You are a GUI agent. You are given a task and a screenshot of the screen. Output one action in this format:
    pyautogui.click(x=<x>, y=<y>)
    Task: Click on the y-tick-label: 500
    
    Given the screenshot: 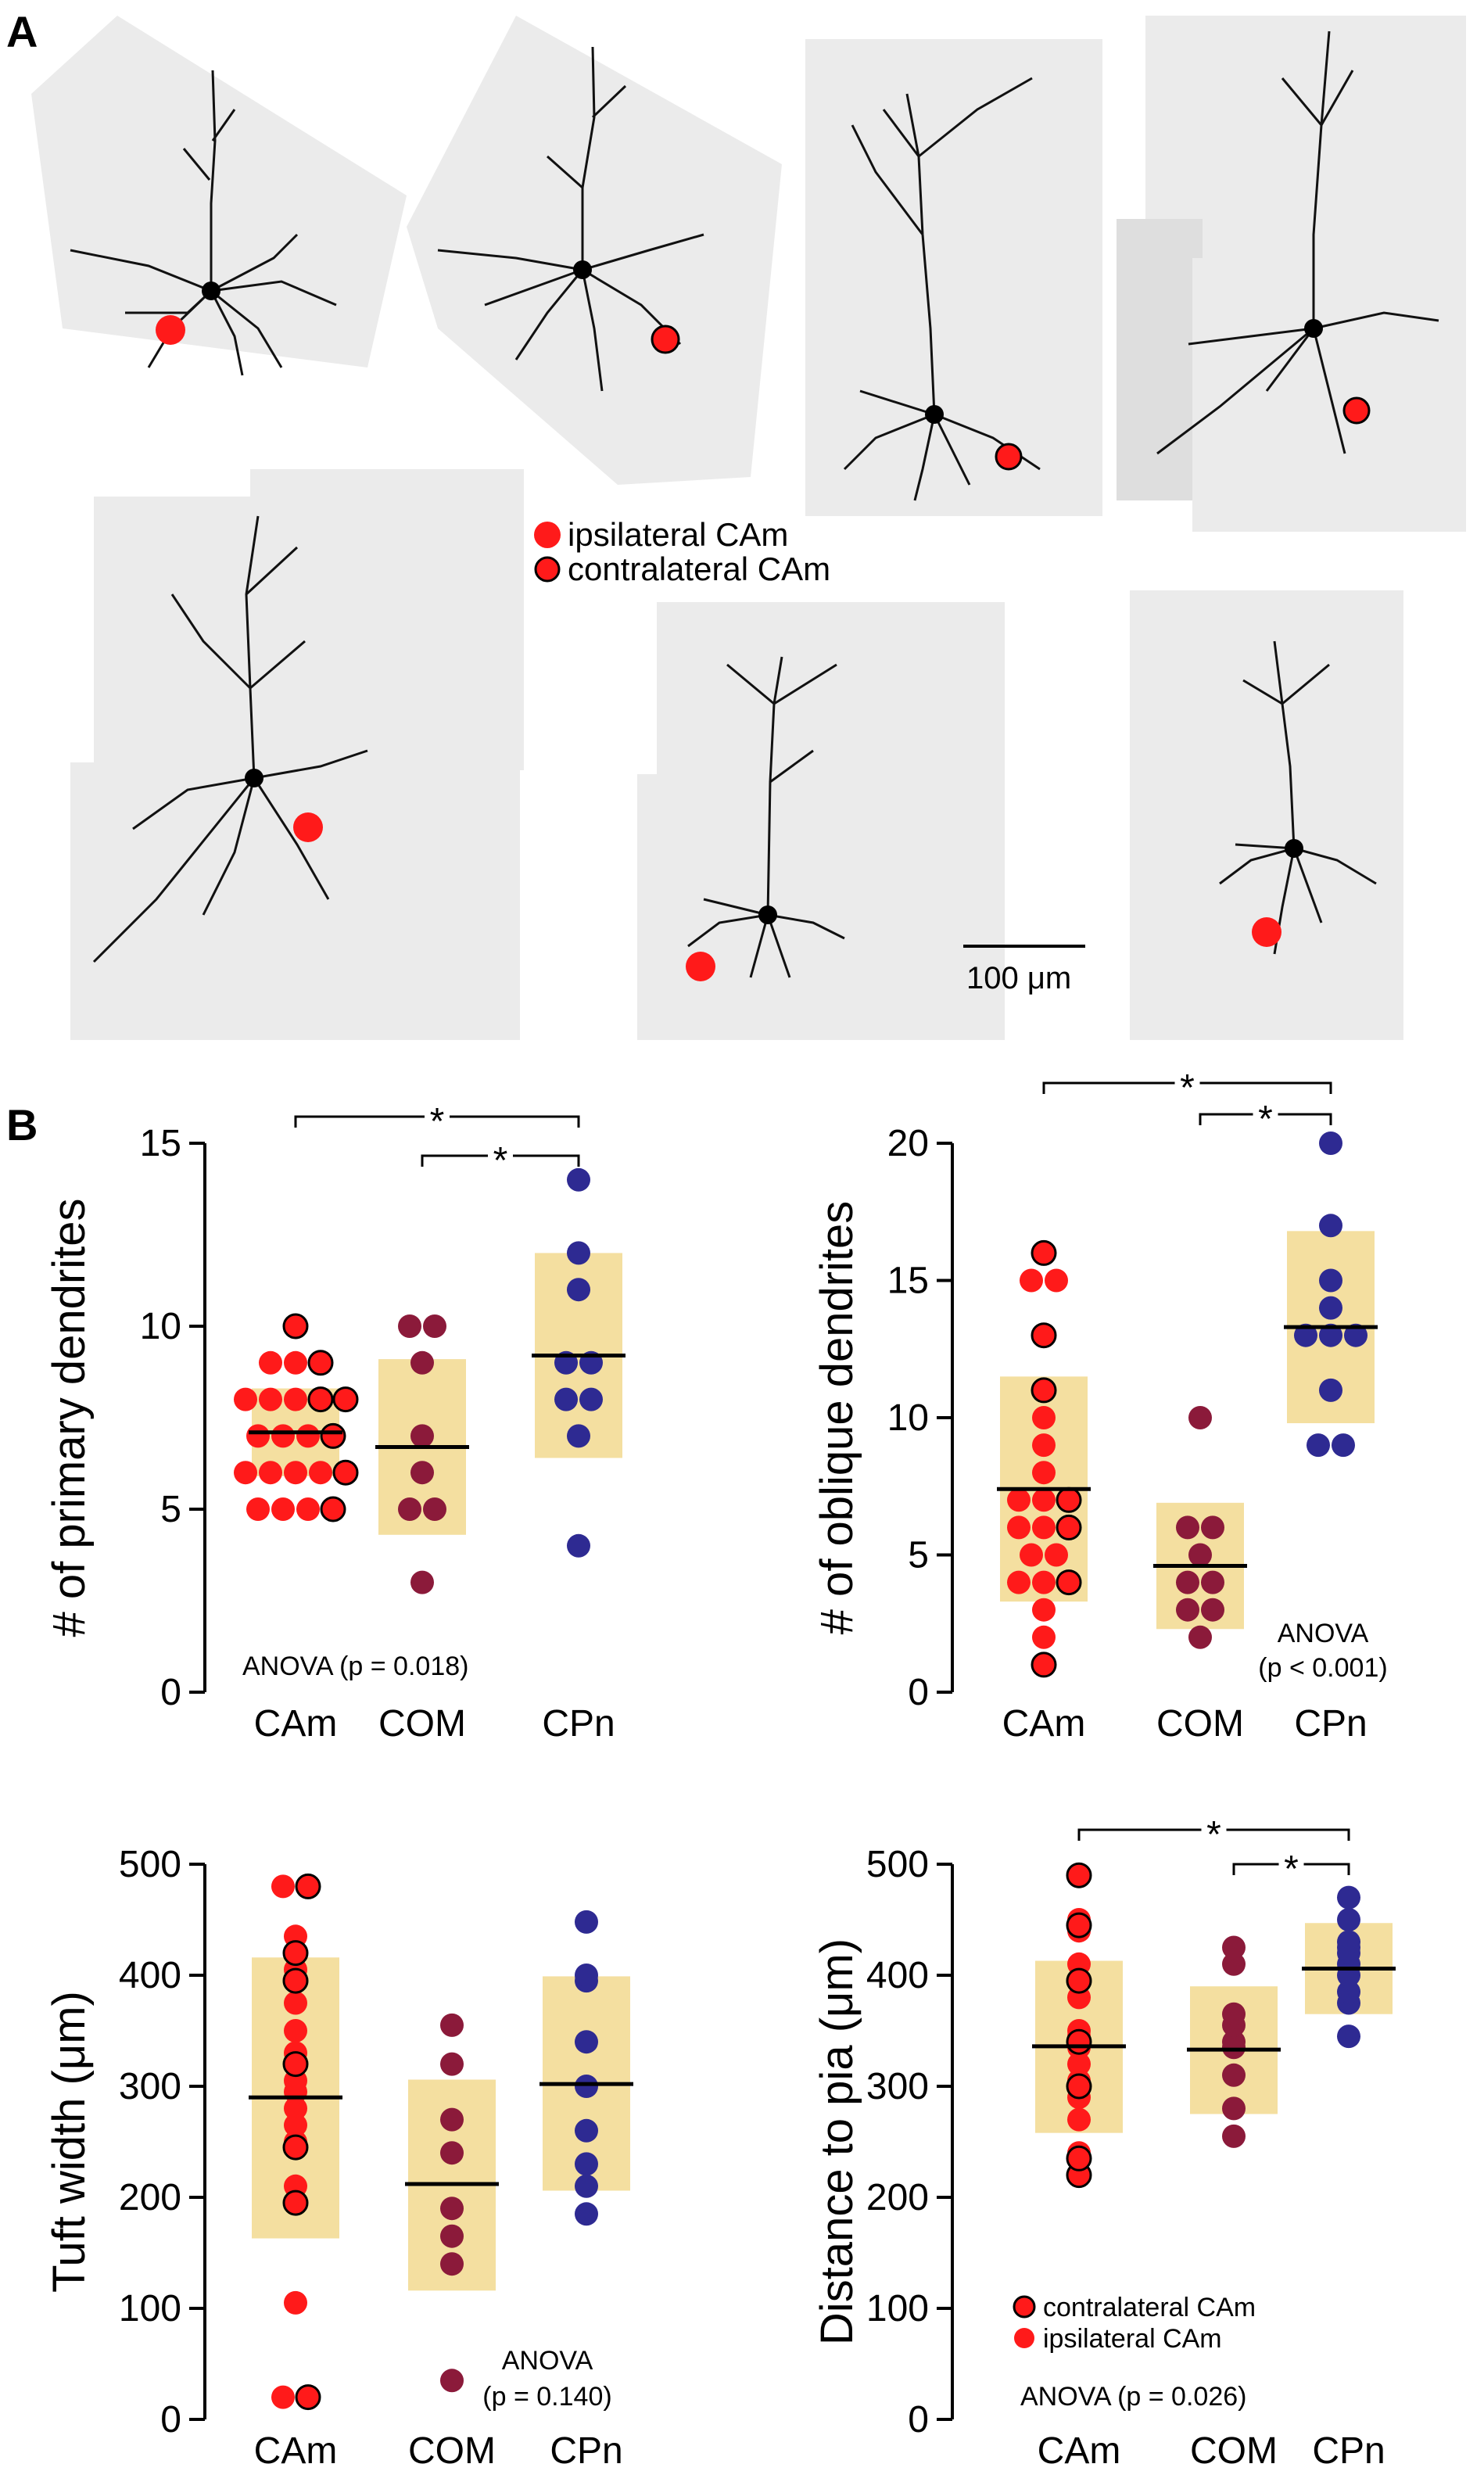 What is the action you would take?
    pyautogui.click(x=897, y=1864)
    